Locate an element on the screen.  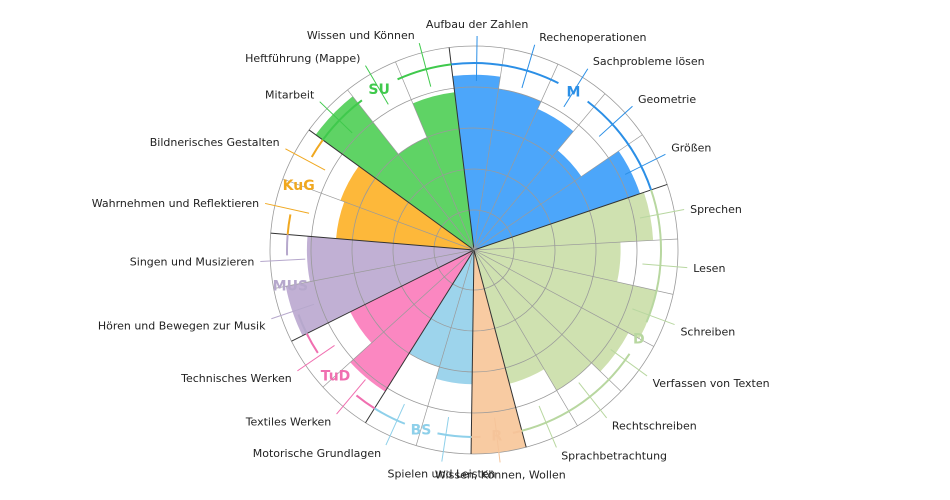
category-label: Bildnerisches Gestalten is located at coordinates (215, 142).